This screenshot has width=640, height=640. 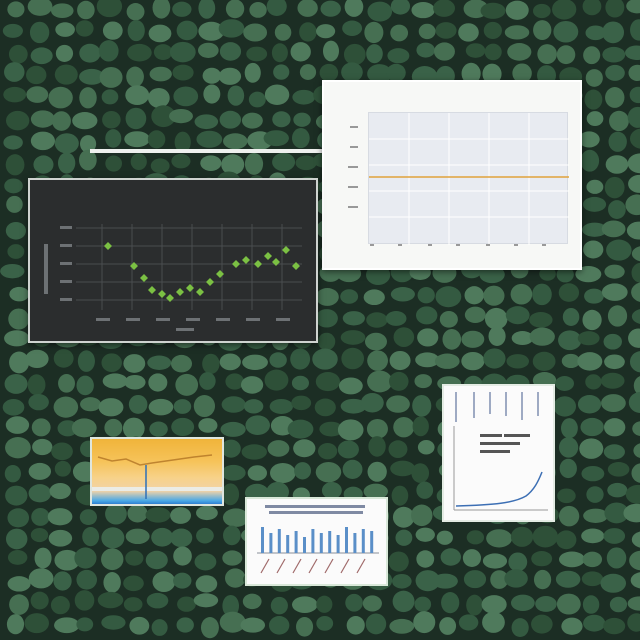 I want to click on bar-chart-svg, so click(x=318, y=539).